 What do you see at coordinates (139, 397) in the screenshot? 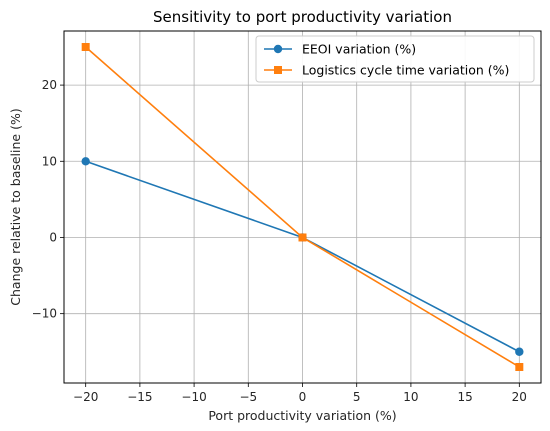
I see `x-tick-label: −15` at bounding box center [139, 397].